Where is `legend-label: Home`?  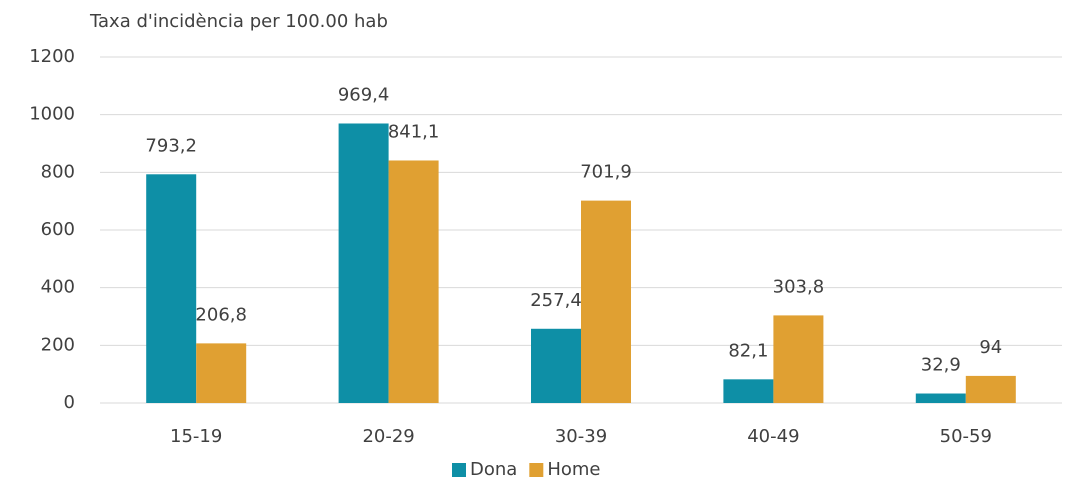 legend-label: Home is located at coordinates (573, 469).